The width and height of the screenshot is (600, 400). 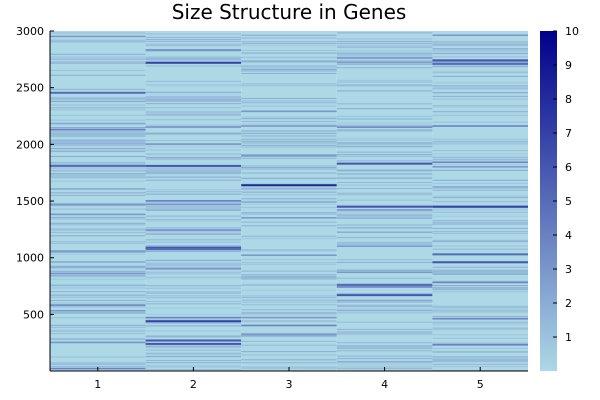 I want to click on colorbar-tick-label: 9, so click(x=568, y=65).